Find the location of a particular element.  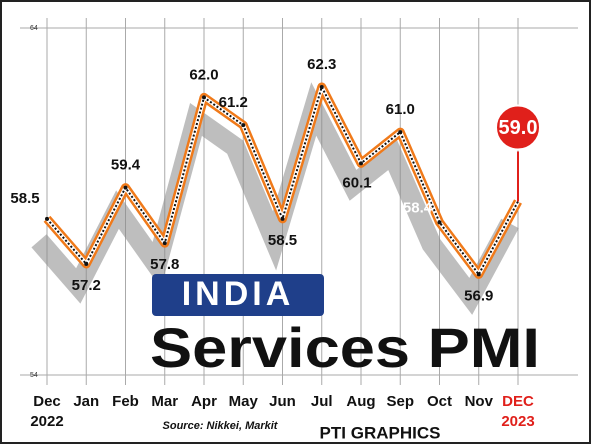

x-tick-label: Aug is located at coordinates (361, 401).